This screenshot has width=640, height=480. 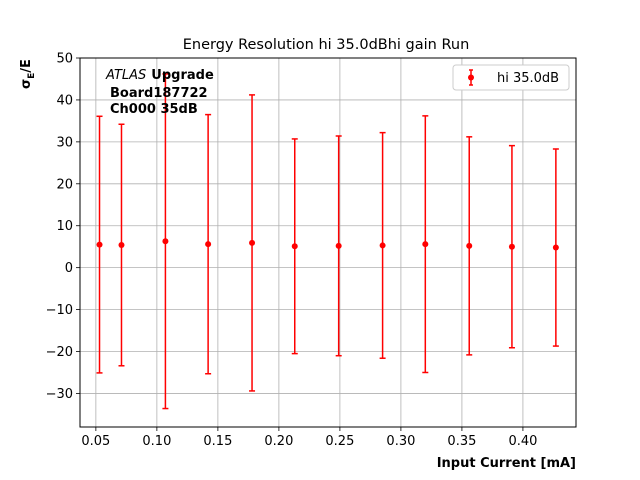 I want to click on y-tick-label: 30, so click(x=64, y=142).